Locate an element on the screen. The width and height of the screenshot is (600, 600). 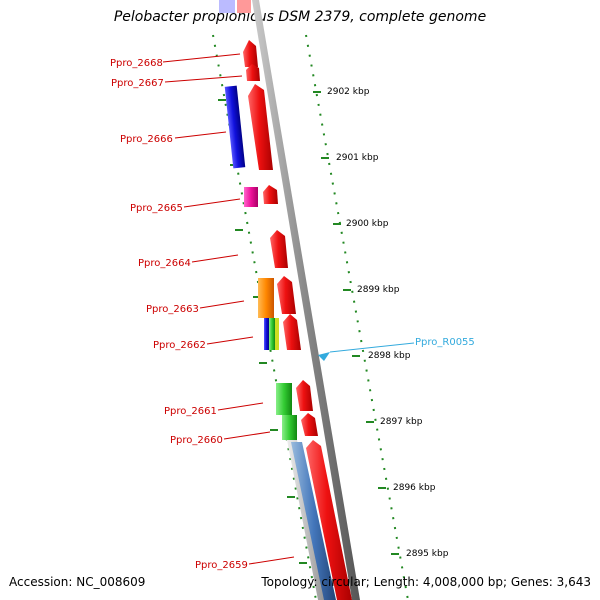
accession-text: Accession: NC_008609 is located at coordinates (77, 582).